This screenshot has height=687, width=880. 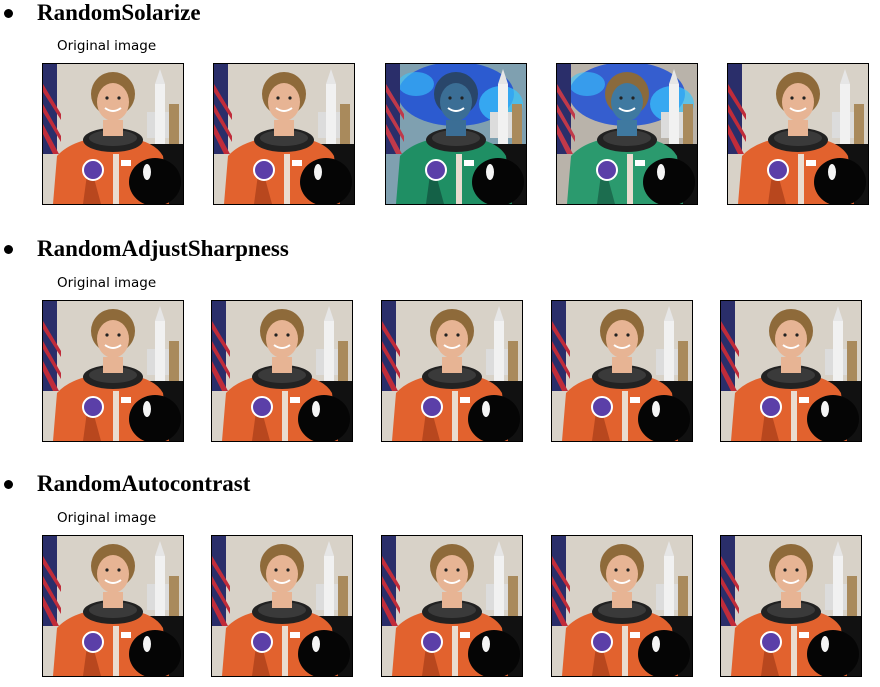 I want to click on section-title: RandomSolarize, so click(x=119, y=12).